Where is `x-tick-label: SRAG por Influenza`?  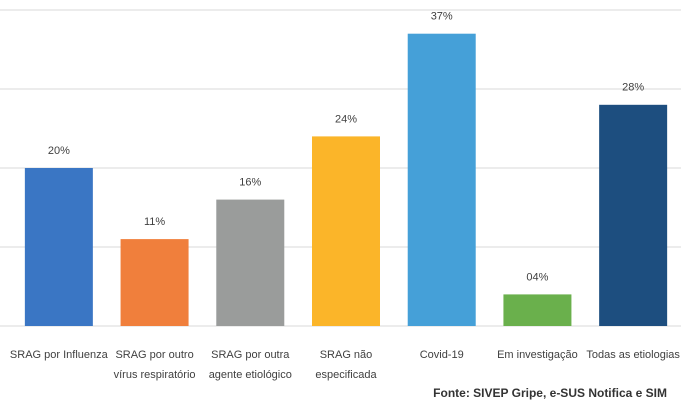
x-tick-label: SRAG por Influenza is located at coordinates (59, 355).